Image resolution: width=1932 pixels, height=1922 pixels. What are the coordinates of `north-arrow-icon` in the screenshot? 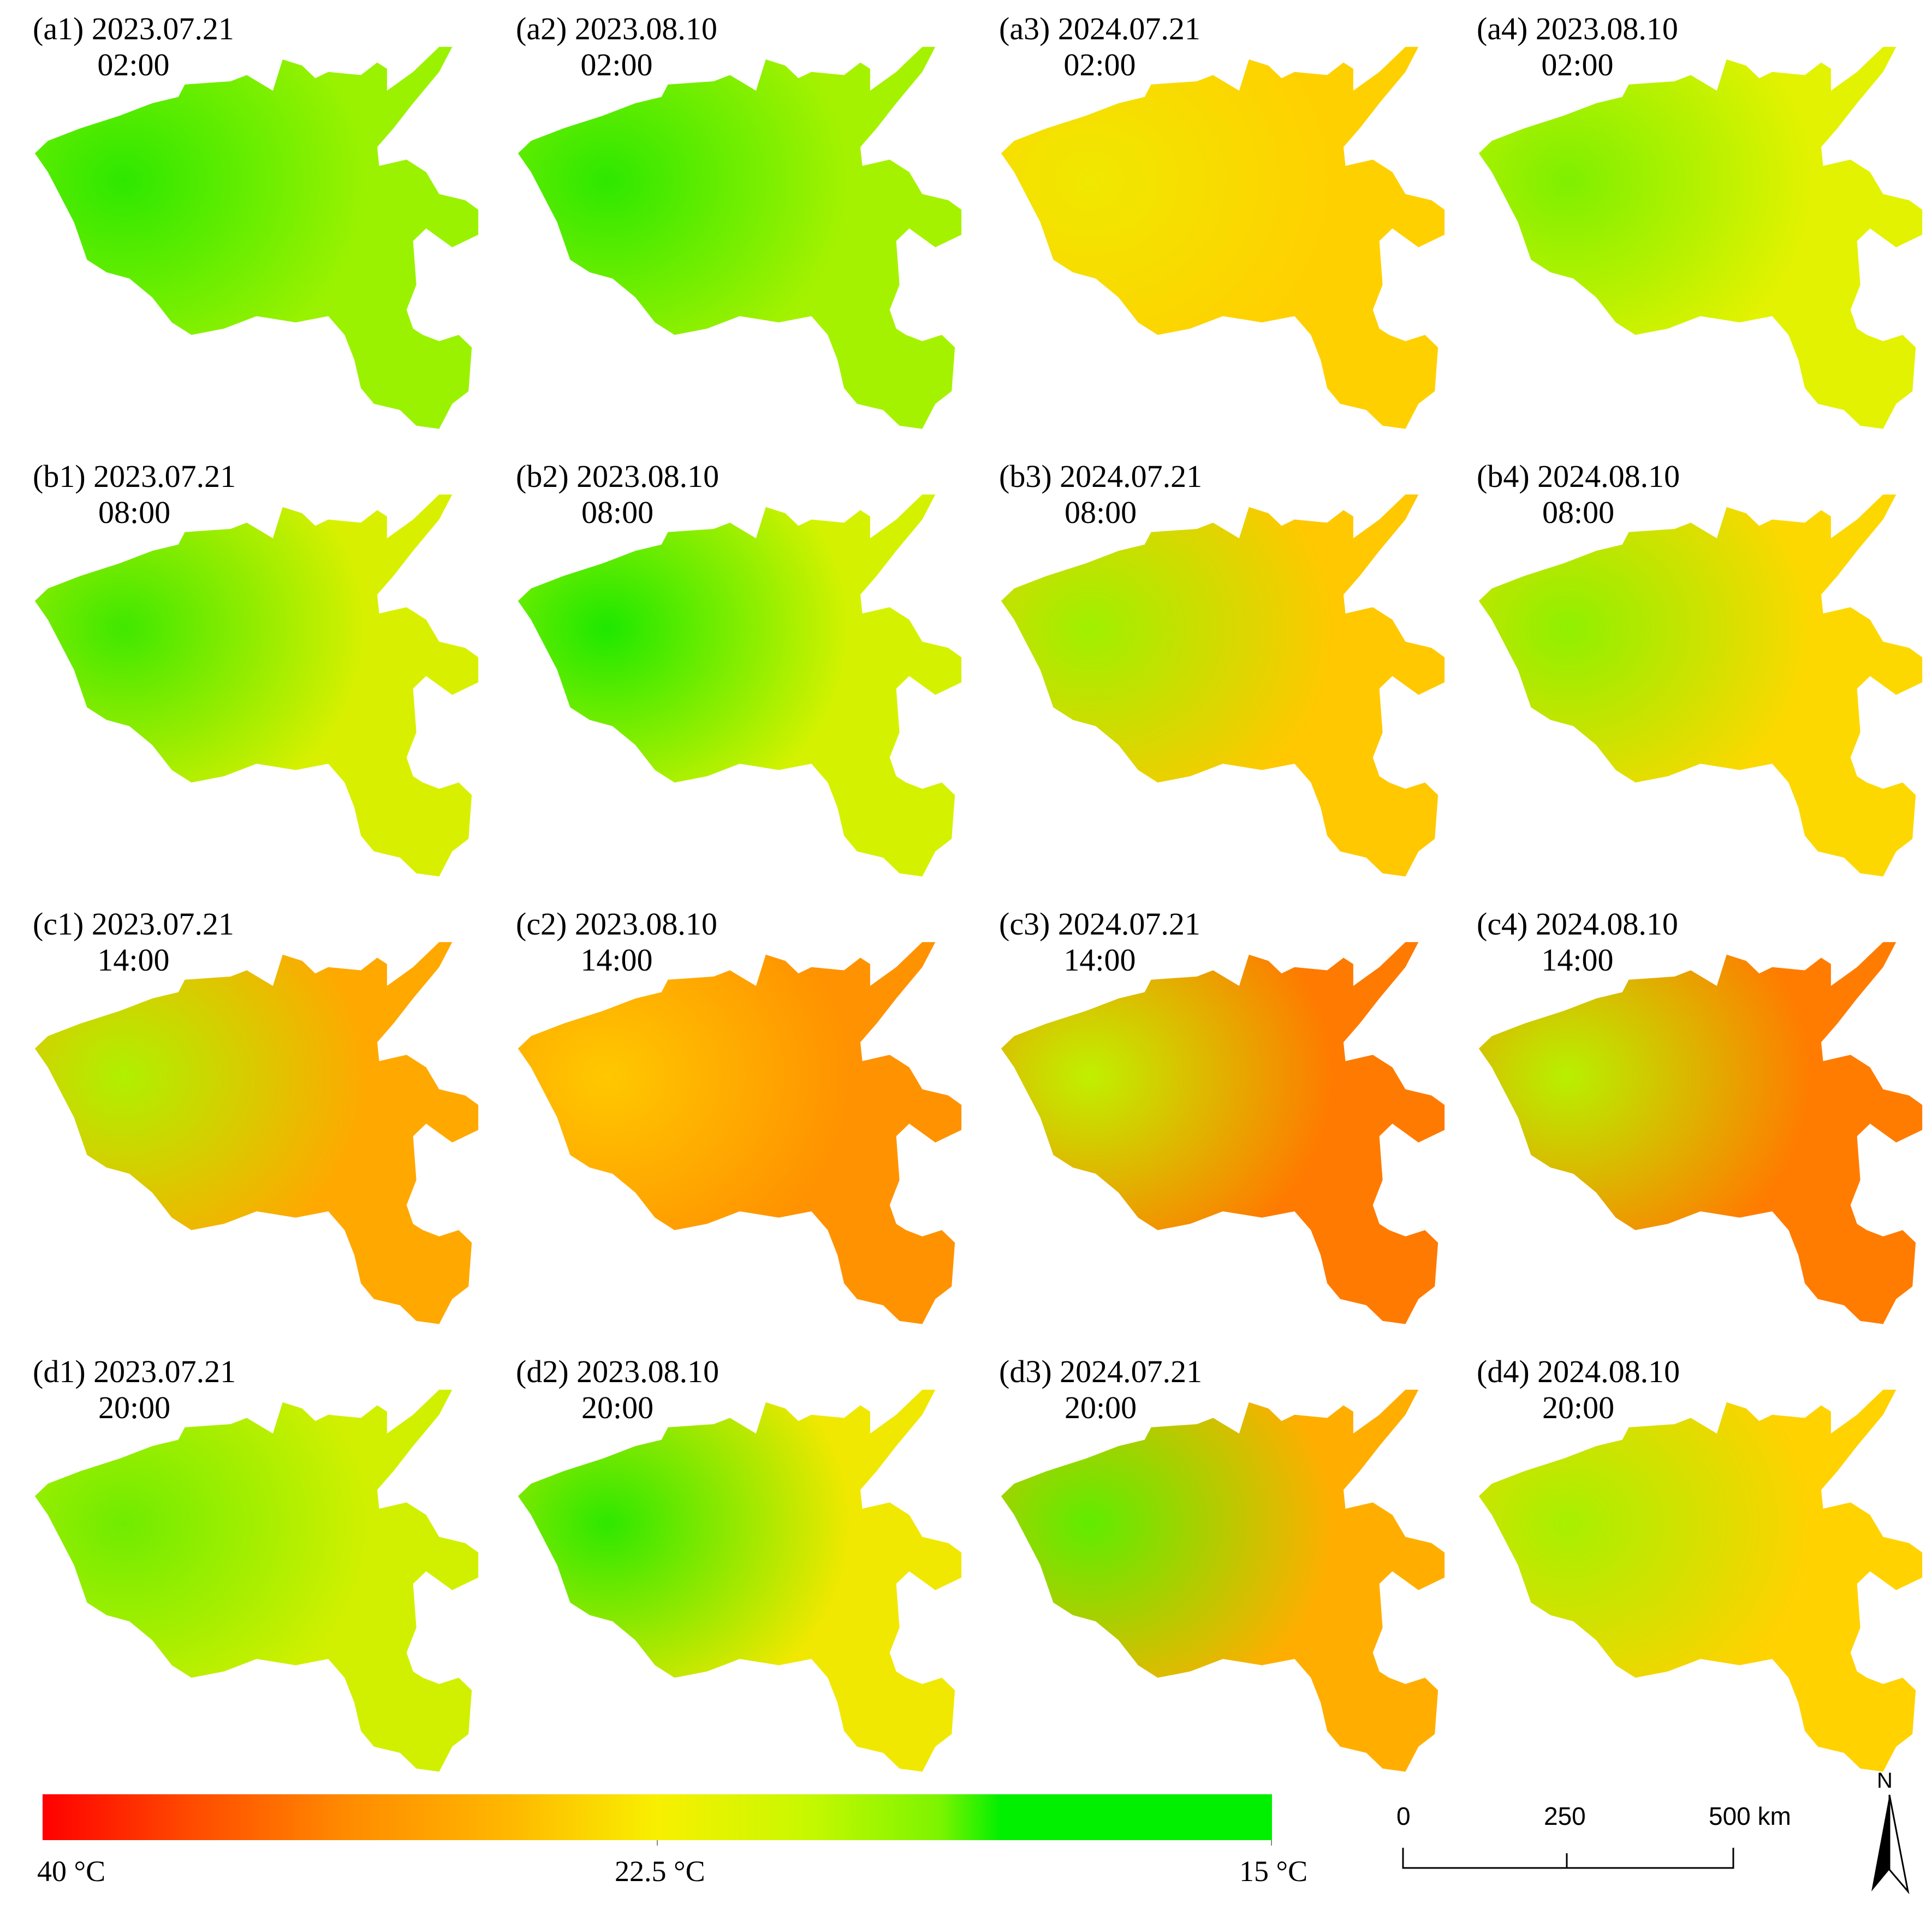 It's located at (1890, 1844).